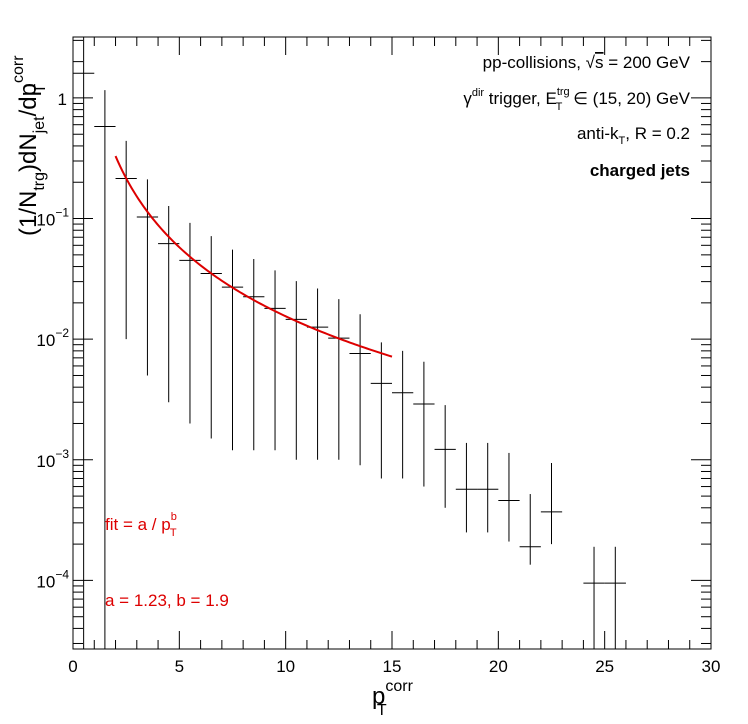 This screenshot has width=748, height=724. I want to click on x-tick-label: 25, so click(604, 666).